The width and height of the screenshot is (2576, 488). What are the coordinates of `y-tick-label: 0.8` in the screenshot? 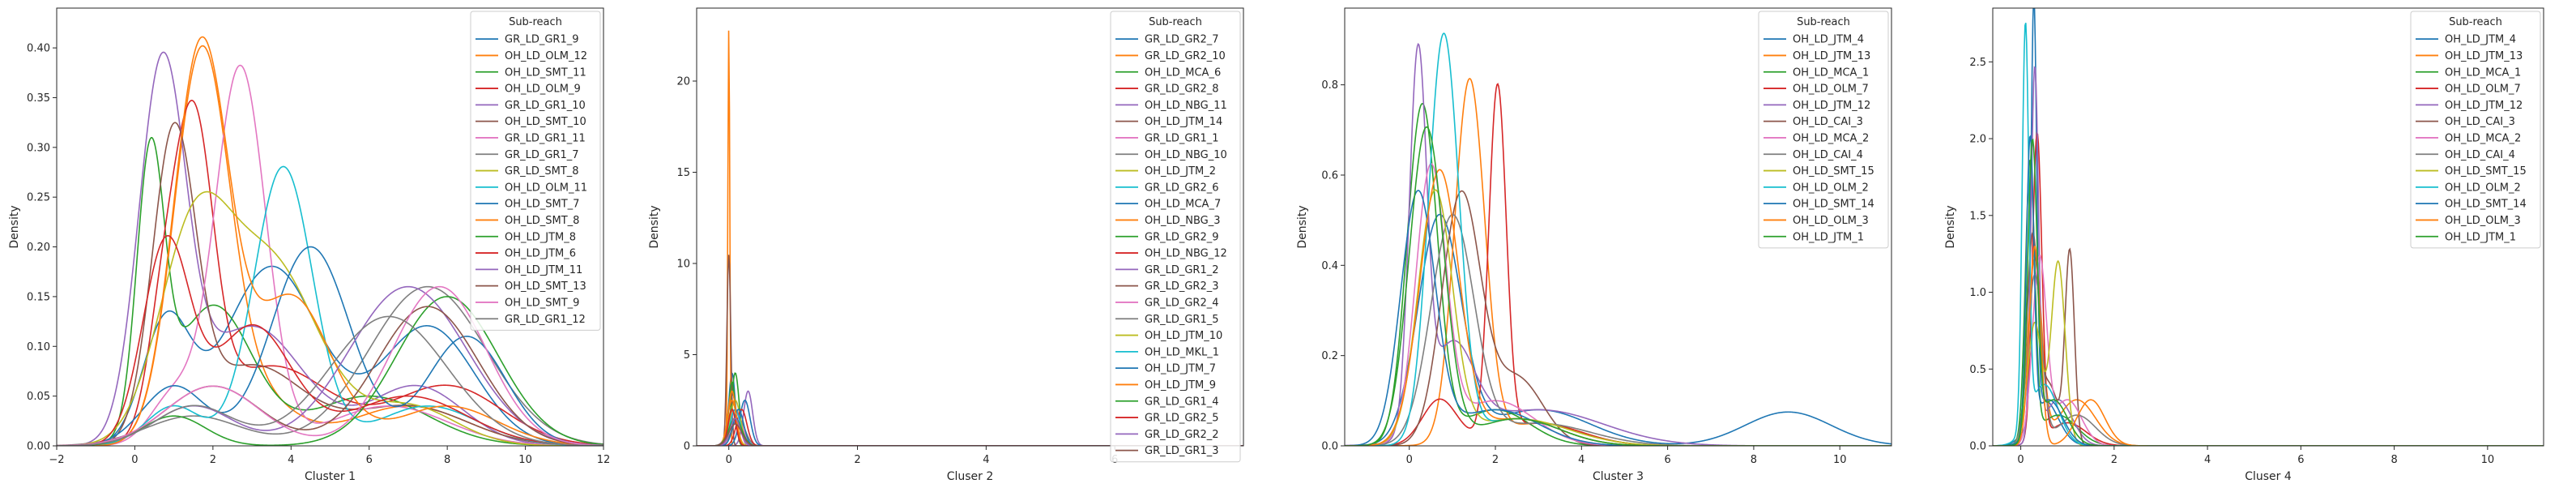 It's located at (1329, 85).